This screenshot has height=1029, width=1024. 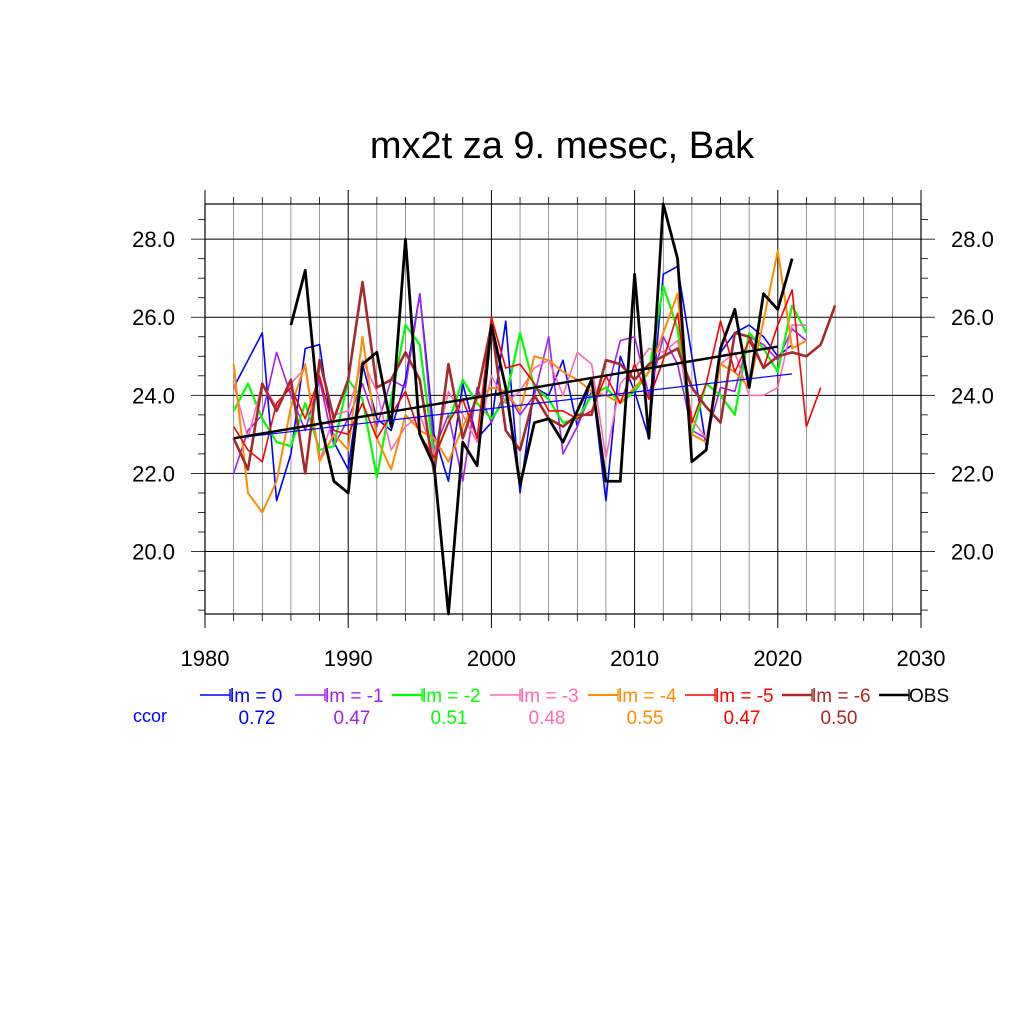 What do you see at coordinates (972, 473) in the screenshot?
I see `y-tick-label-right: 22.0` at bounding box center [972, 473].